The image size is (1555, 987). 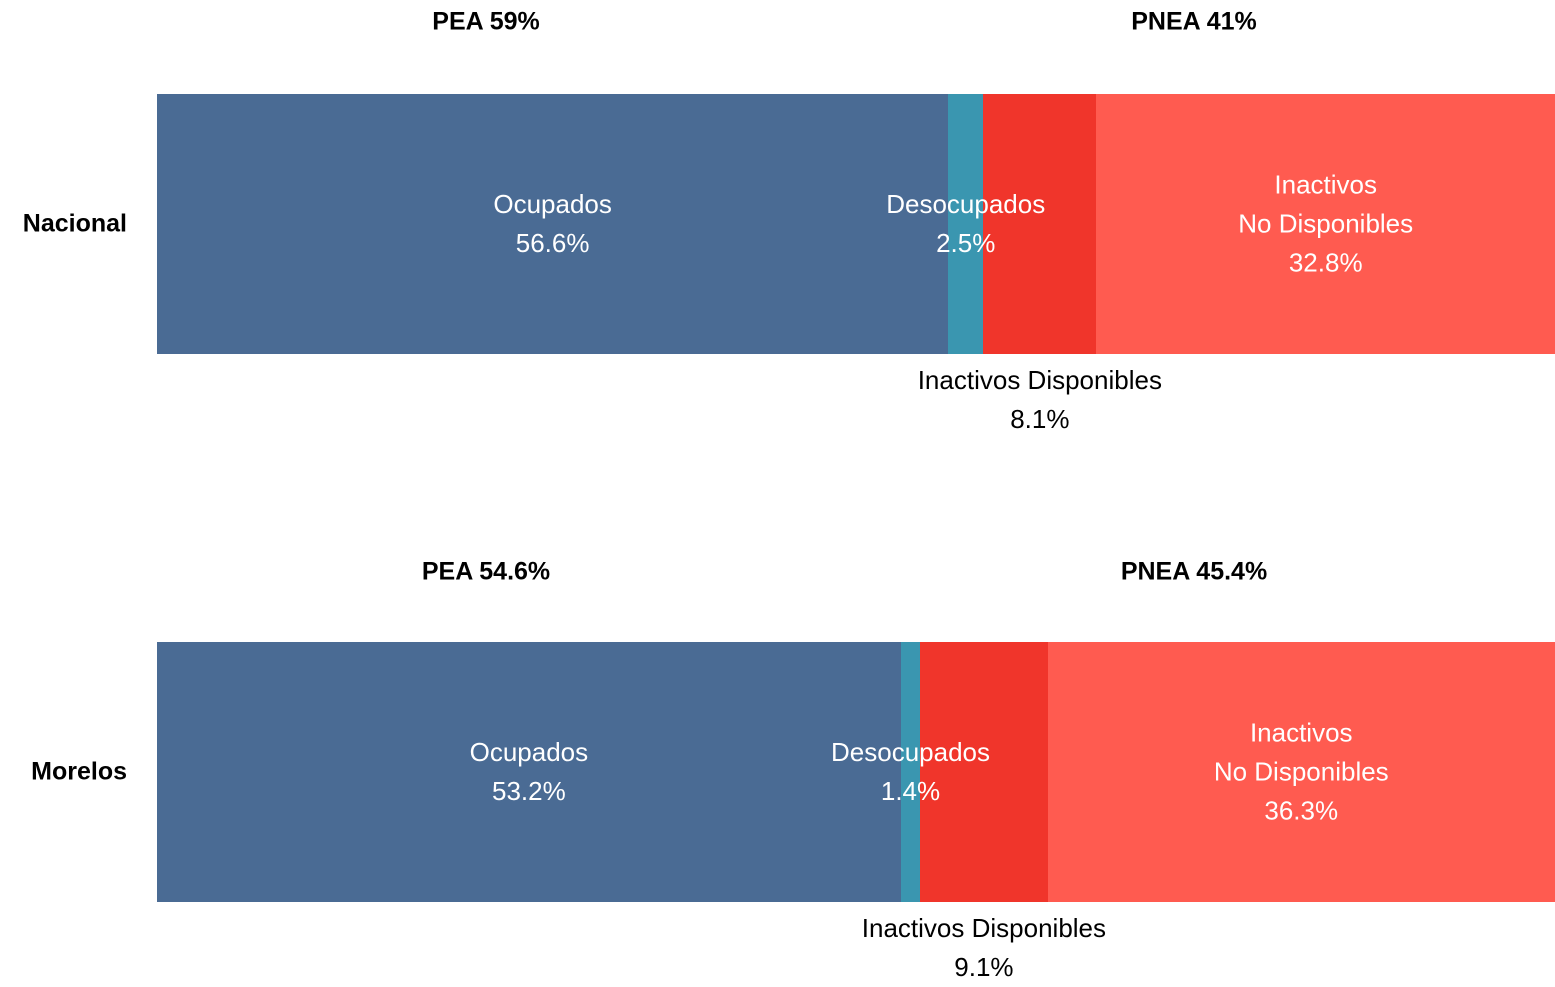 I want to click on category-label: Morelos, so click(x=79, y=771).